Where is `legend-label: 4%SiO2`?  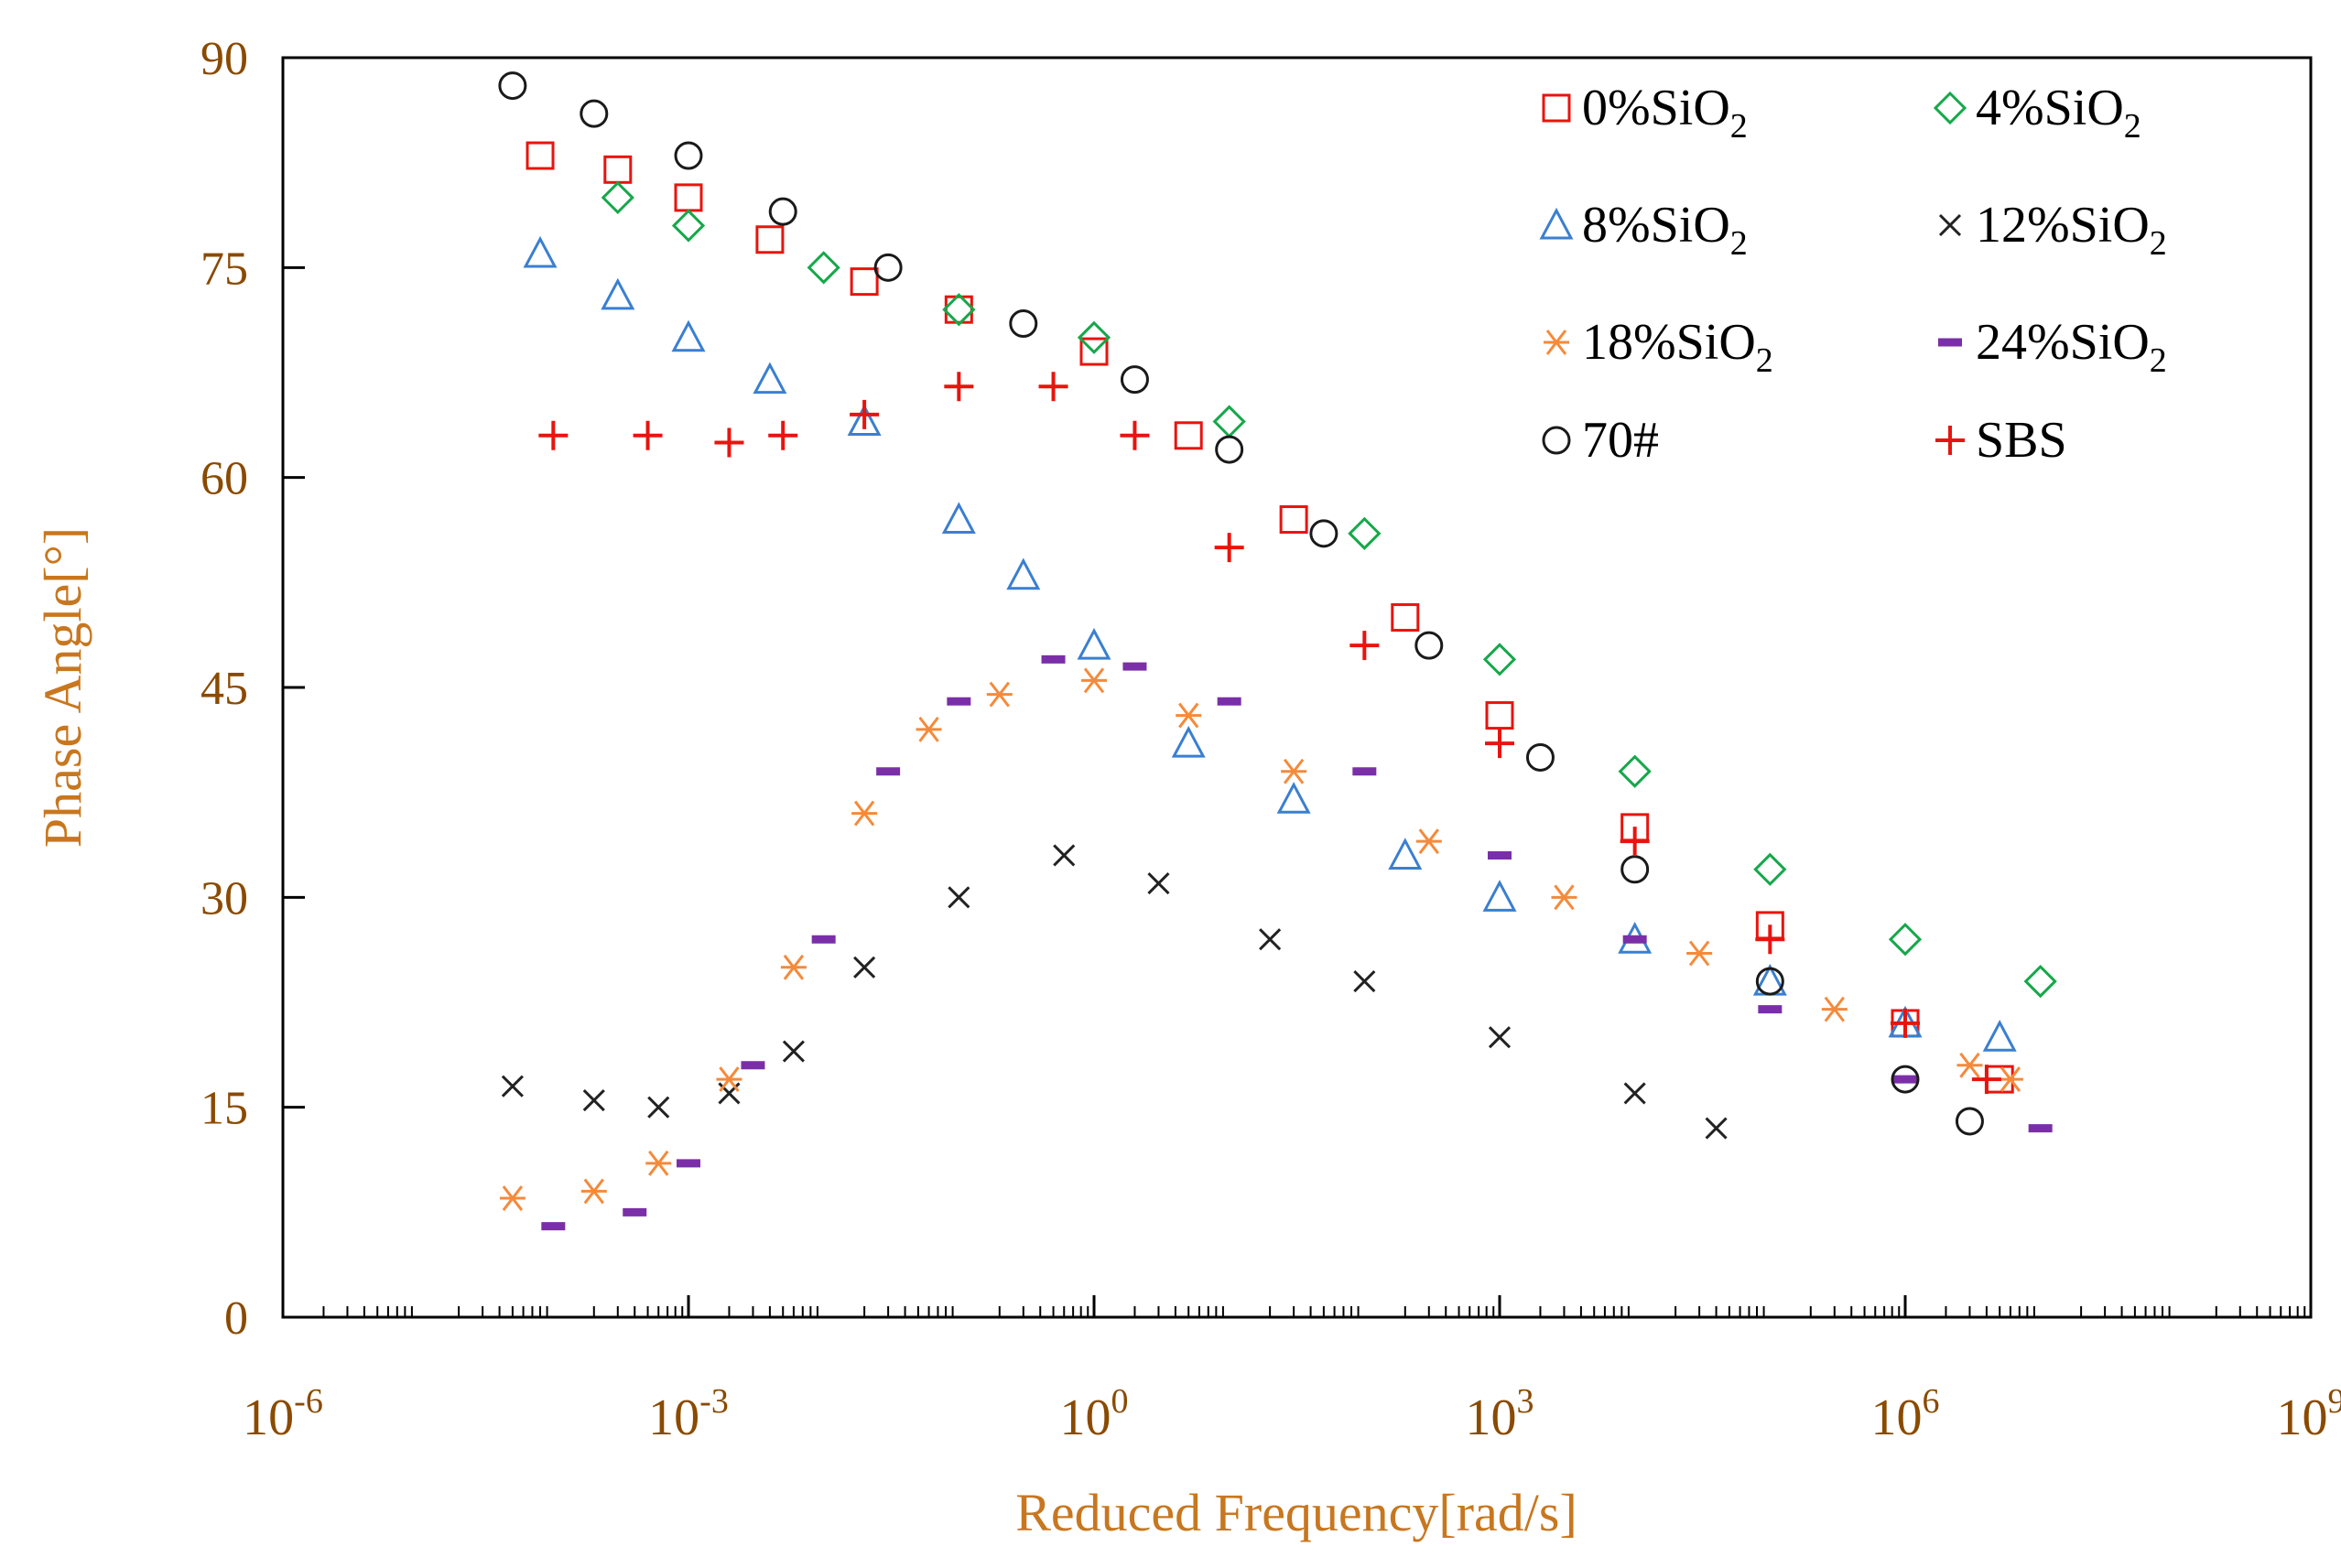
legend-label: 4%SiO2 is located at coordinates (2058, 113).